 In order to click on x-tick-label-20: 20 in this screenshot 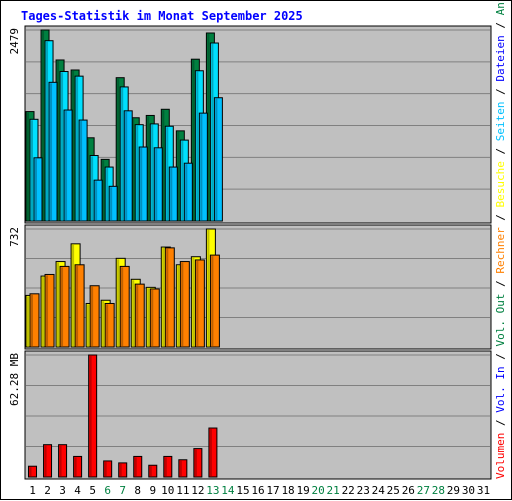, I will do `click(318, 490)`.